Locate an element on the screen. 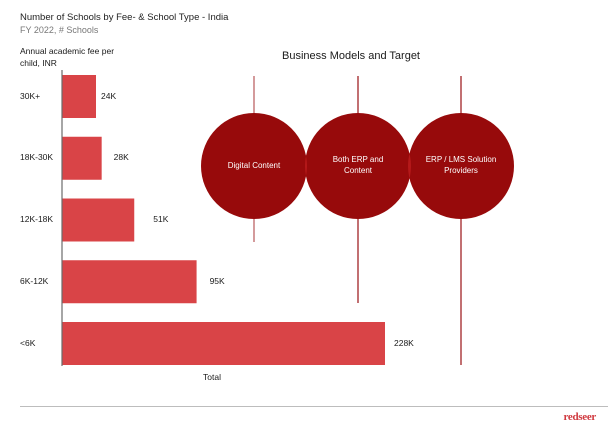 This screenshot has width=608, height=428. value-label: 28K is located at coordinates (121, 157).